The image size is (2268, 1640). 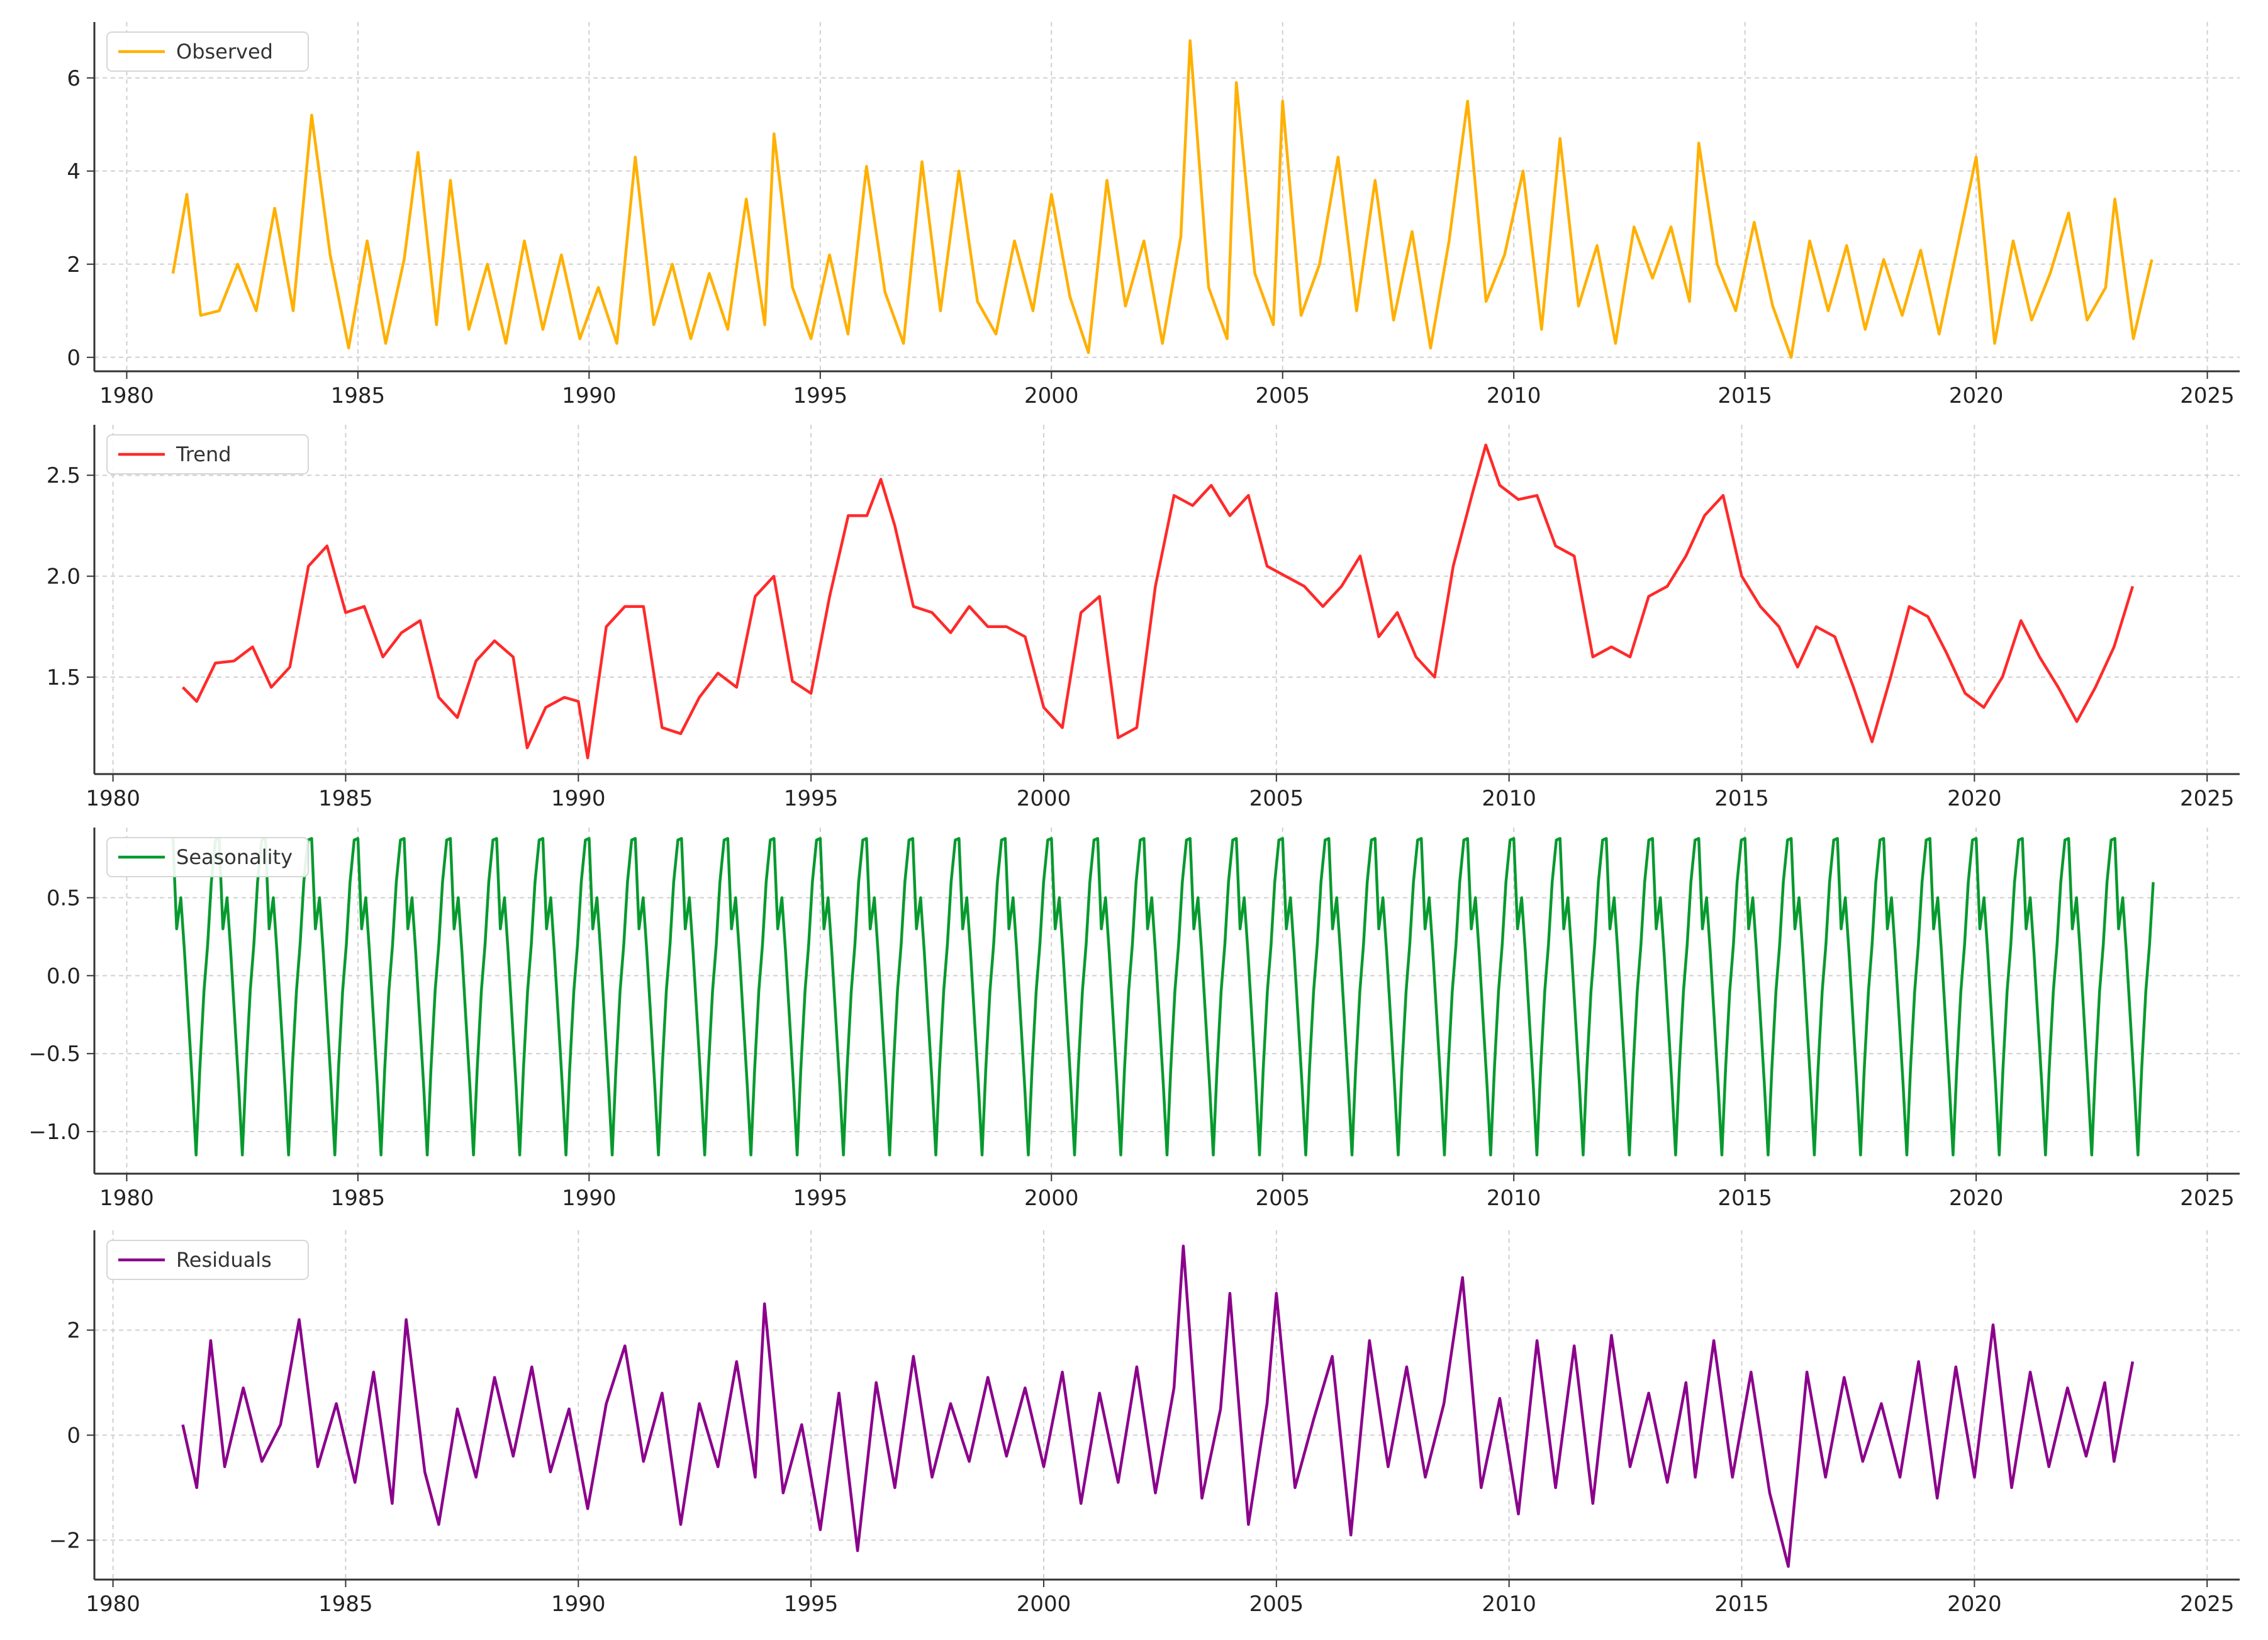 I want to click on y-tick-label: 2.0, so click(x=64, y=577).